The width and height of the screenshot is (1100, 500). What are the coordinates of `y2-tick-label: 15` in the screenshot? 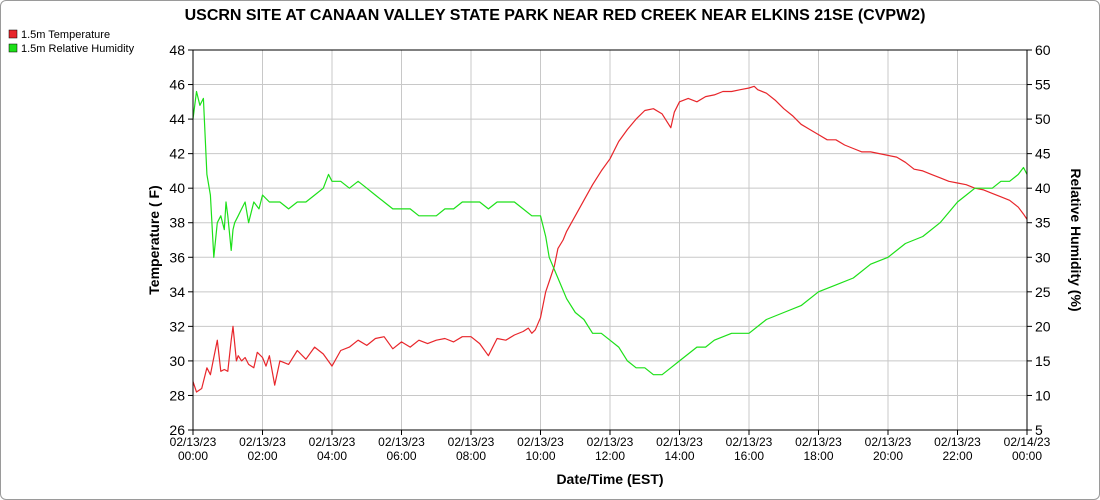 It's located at (1043, 361).